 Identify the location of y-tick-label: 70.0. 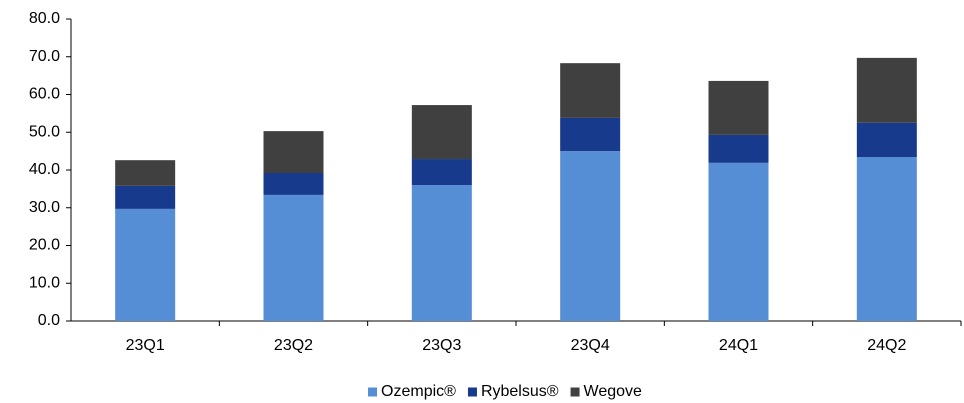
(44, 56).